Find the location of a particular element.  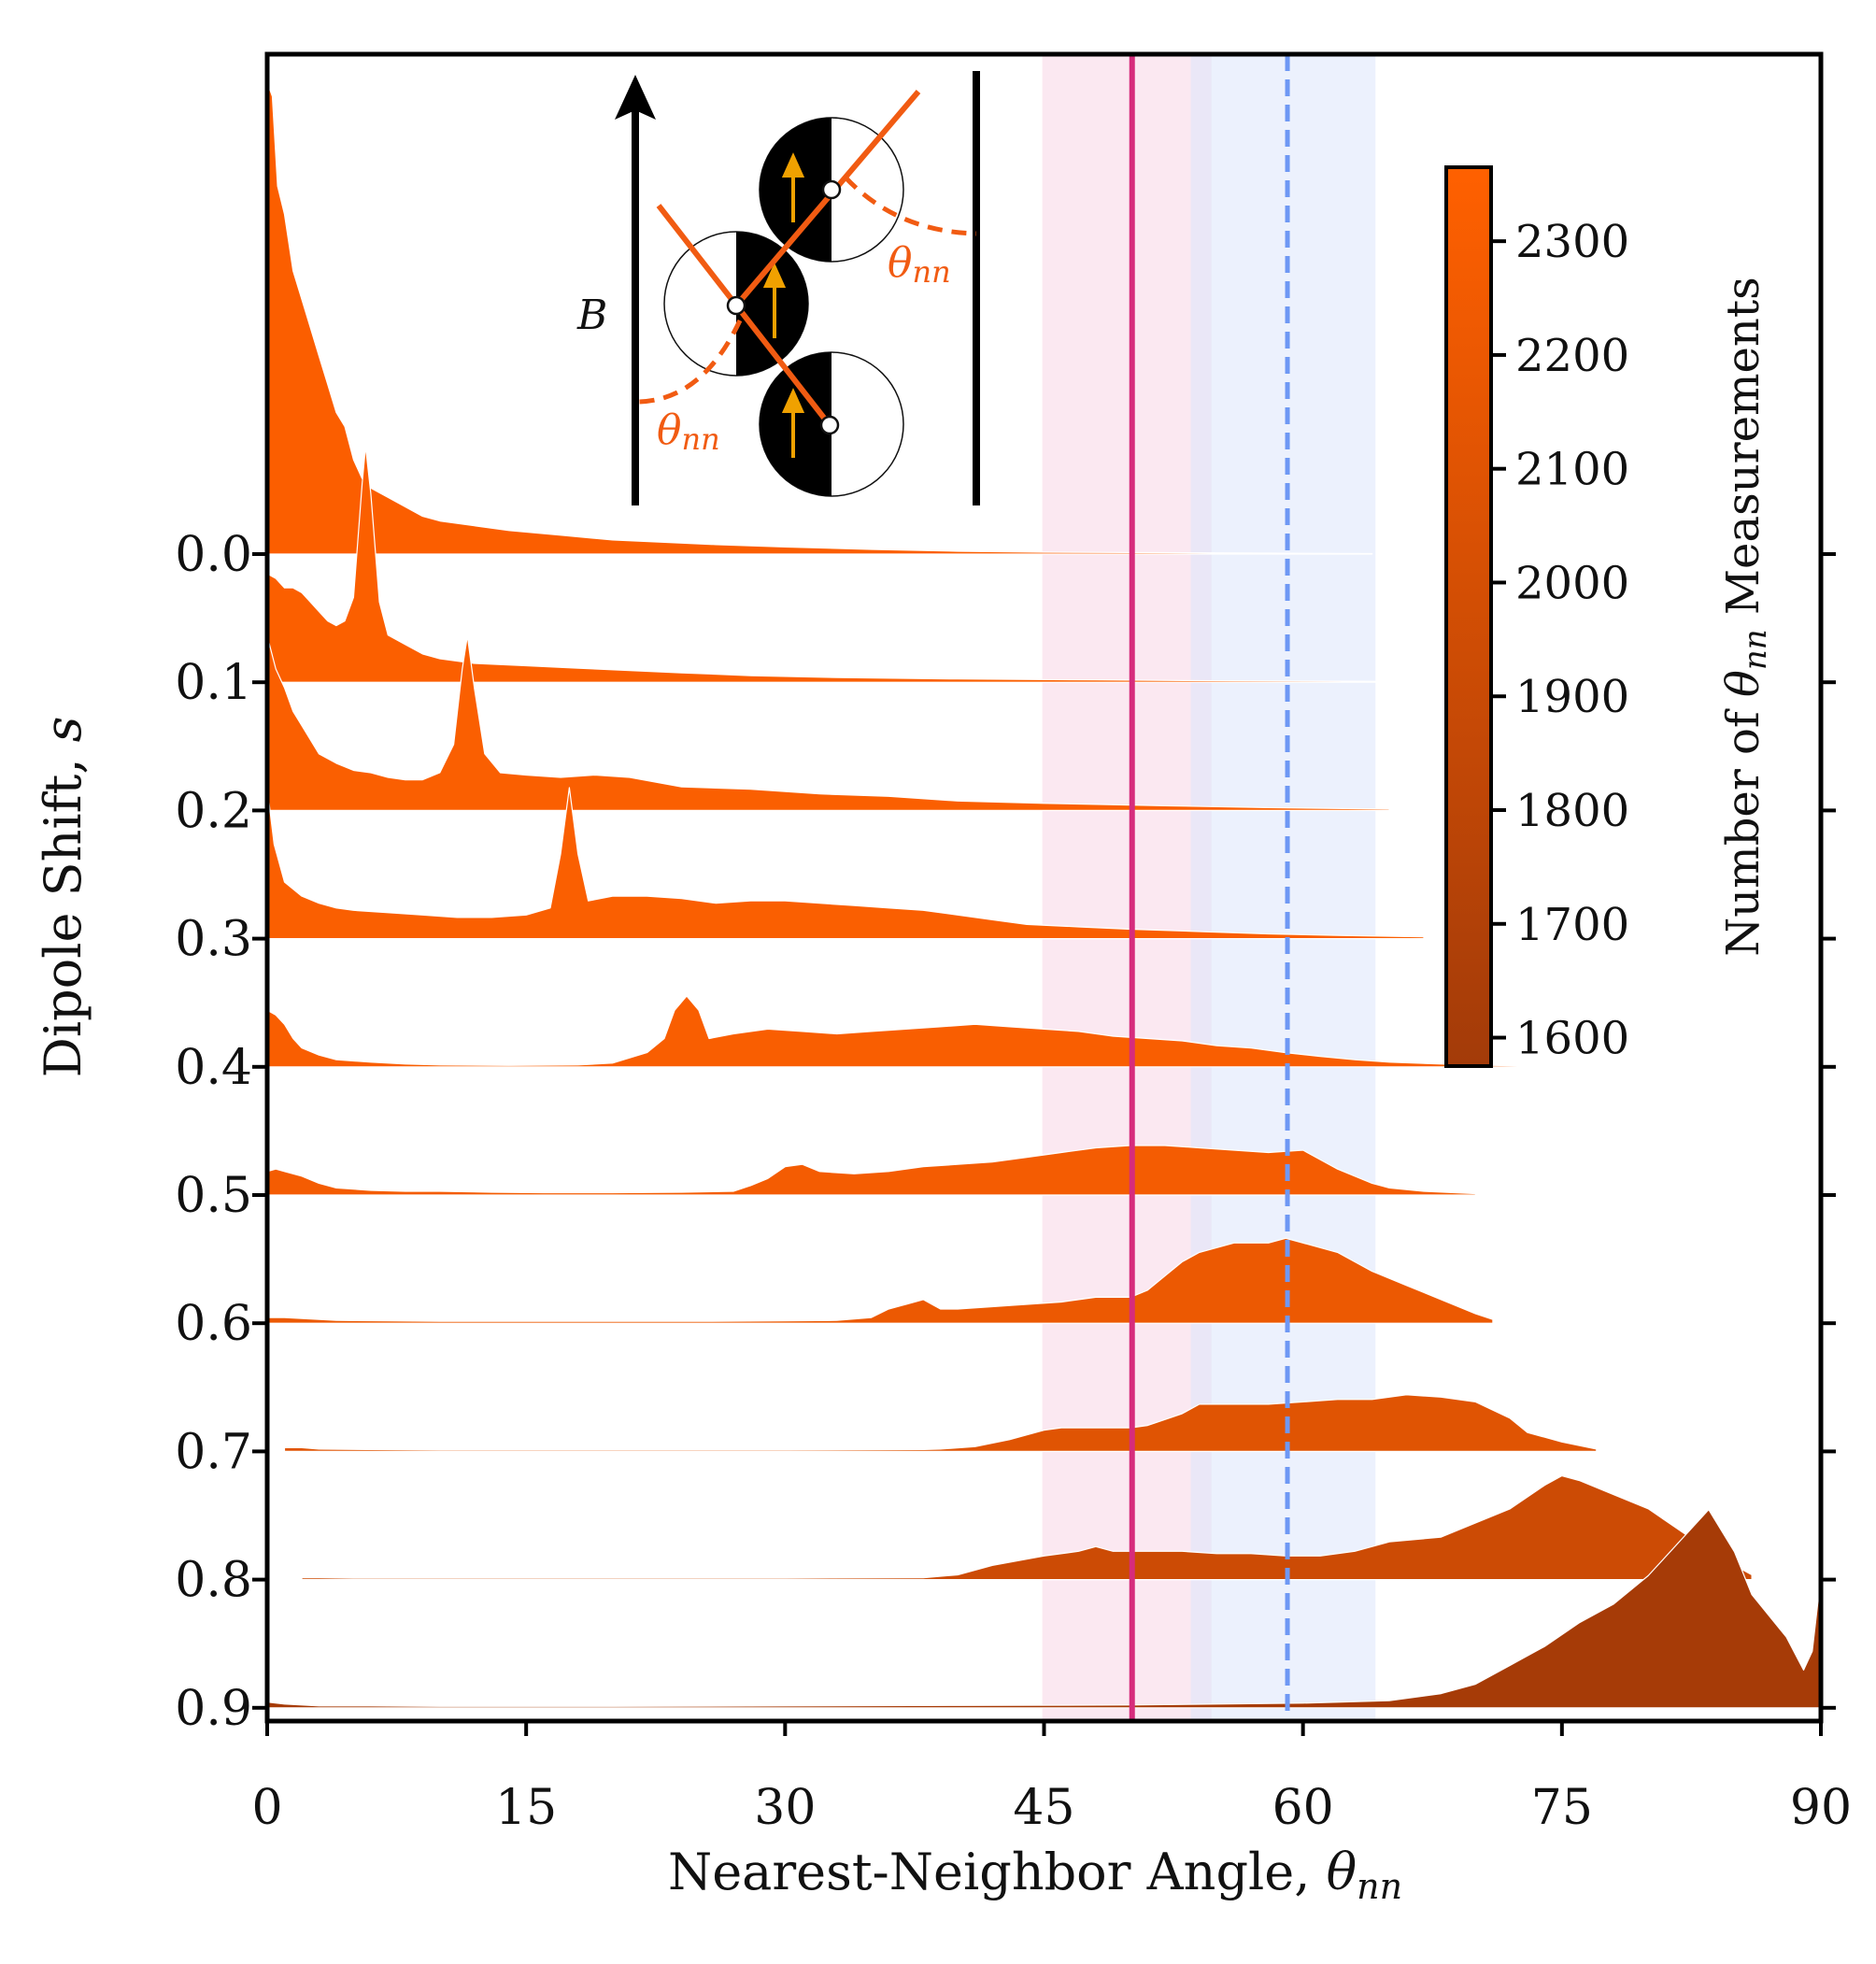

reference-lines is located at coordinates (1209, 887).